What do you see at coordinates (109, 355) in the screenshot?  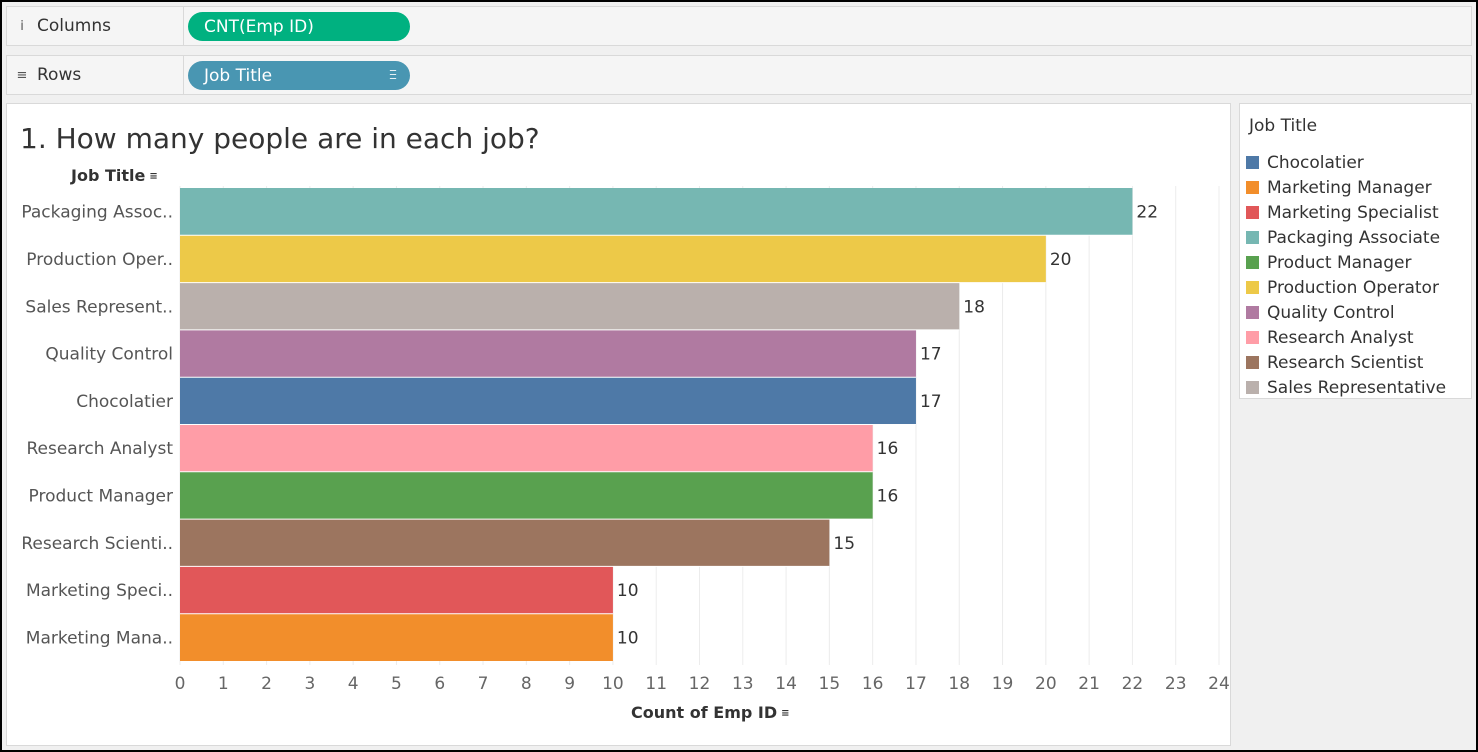 I see `category-label: Quality Control` at bounding box center [109, 355].